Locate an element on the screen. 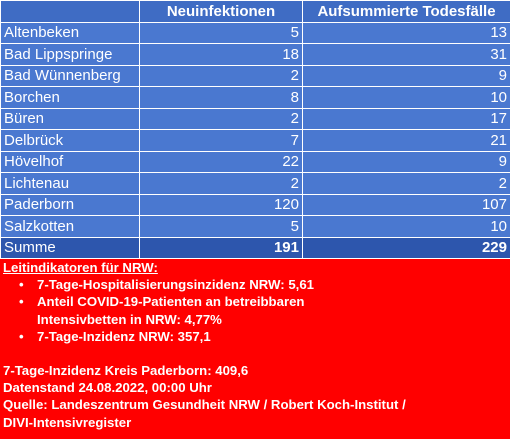 This screenshot has height=448, width=510. table-row: Hövelhof 22 9 is located at coordinates (255, 161).